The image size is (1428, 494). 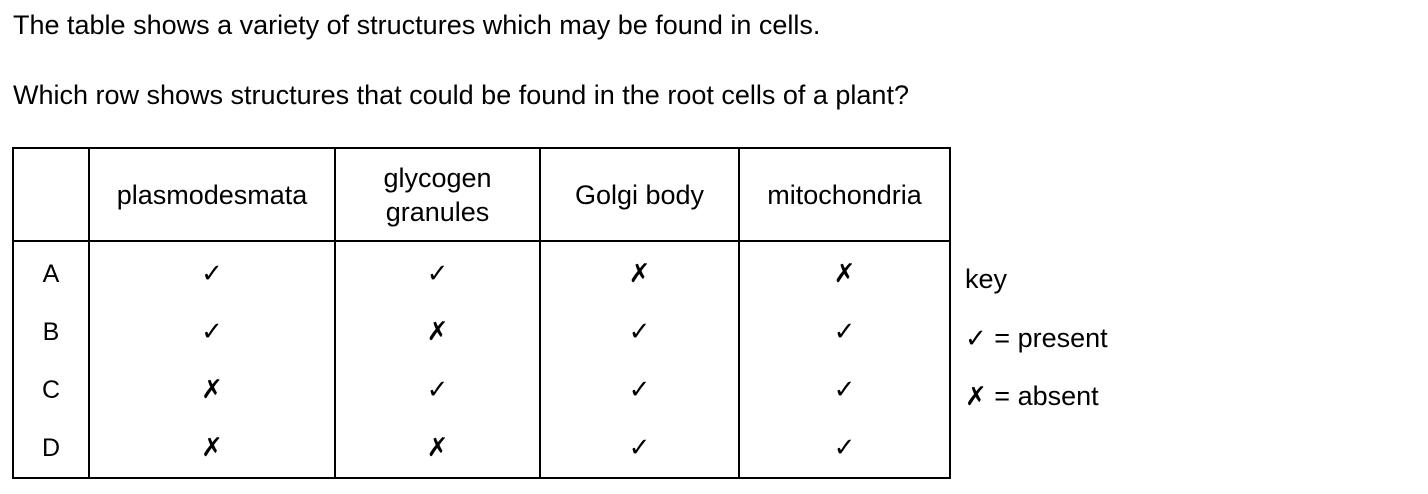 I want to click on key-absent: ✗ = absent, so click(x=1032, y=396).